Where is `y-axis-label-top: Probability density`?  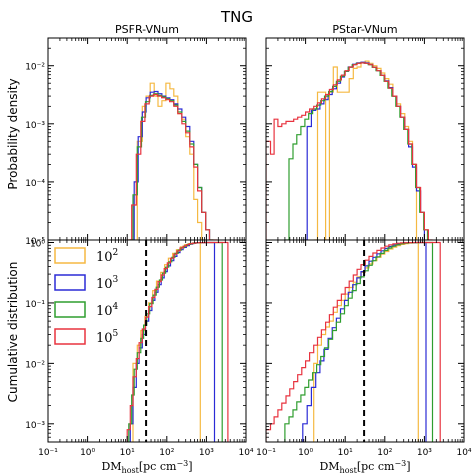 y-axis-label-top: Probability density is located at coordinates (13, 133).